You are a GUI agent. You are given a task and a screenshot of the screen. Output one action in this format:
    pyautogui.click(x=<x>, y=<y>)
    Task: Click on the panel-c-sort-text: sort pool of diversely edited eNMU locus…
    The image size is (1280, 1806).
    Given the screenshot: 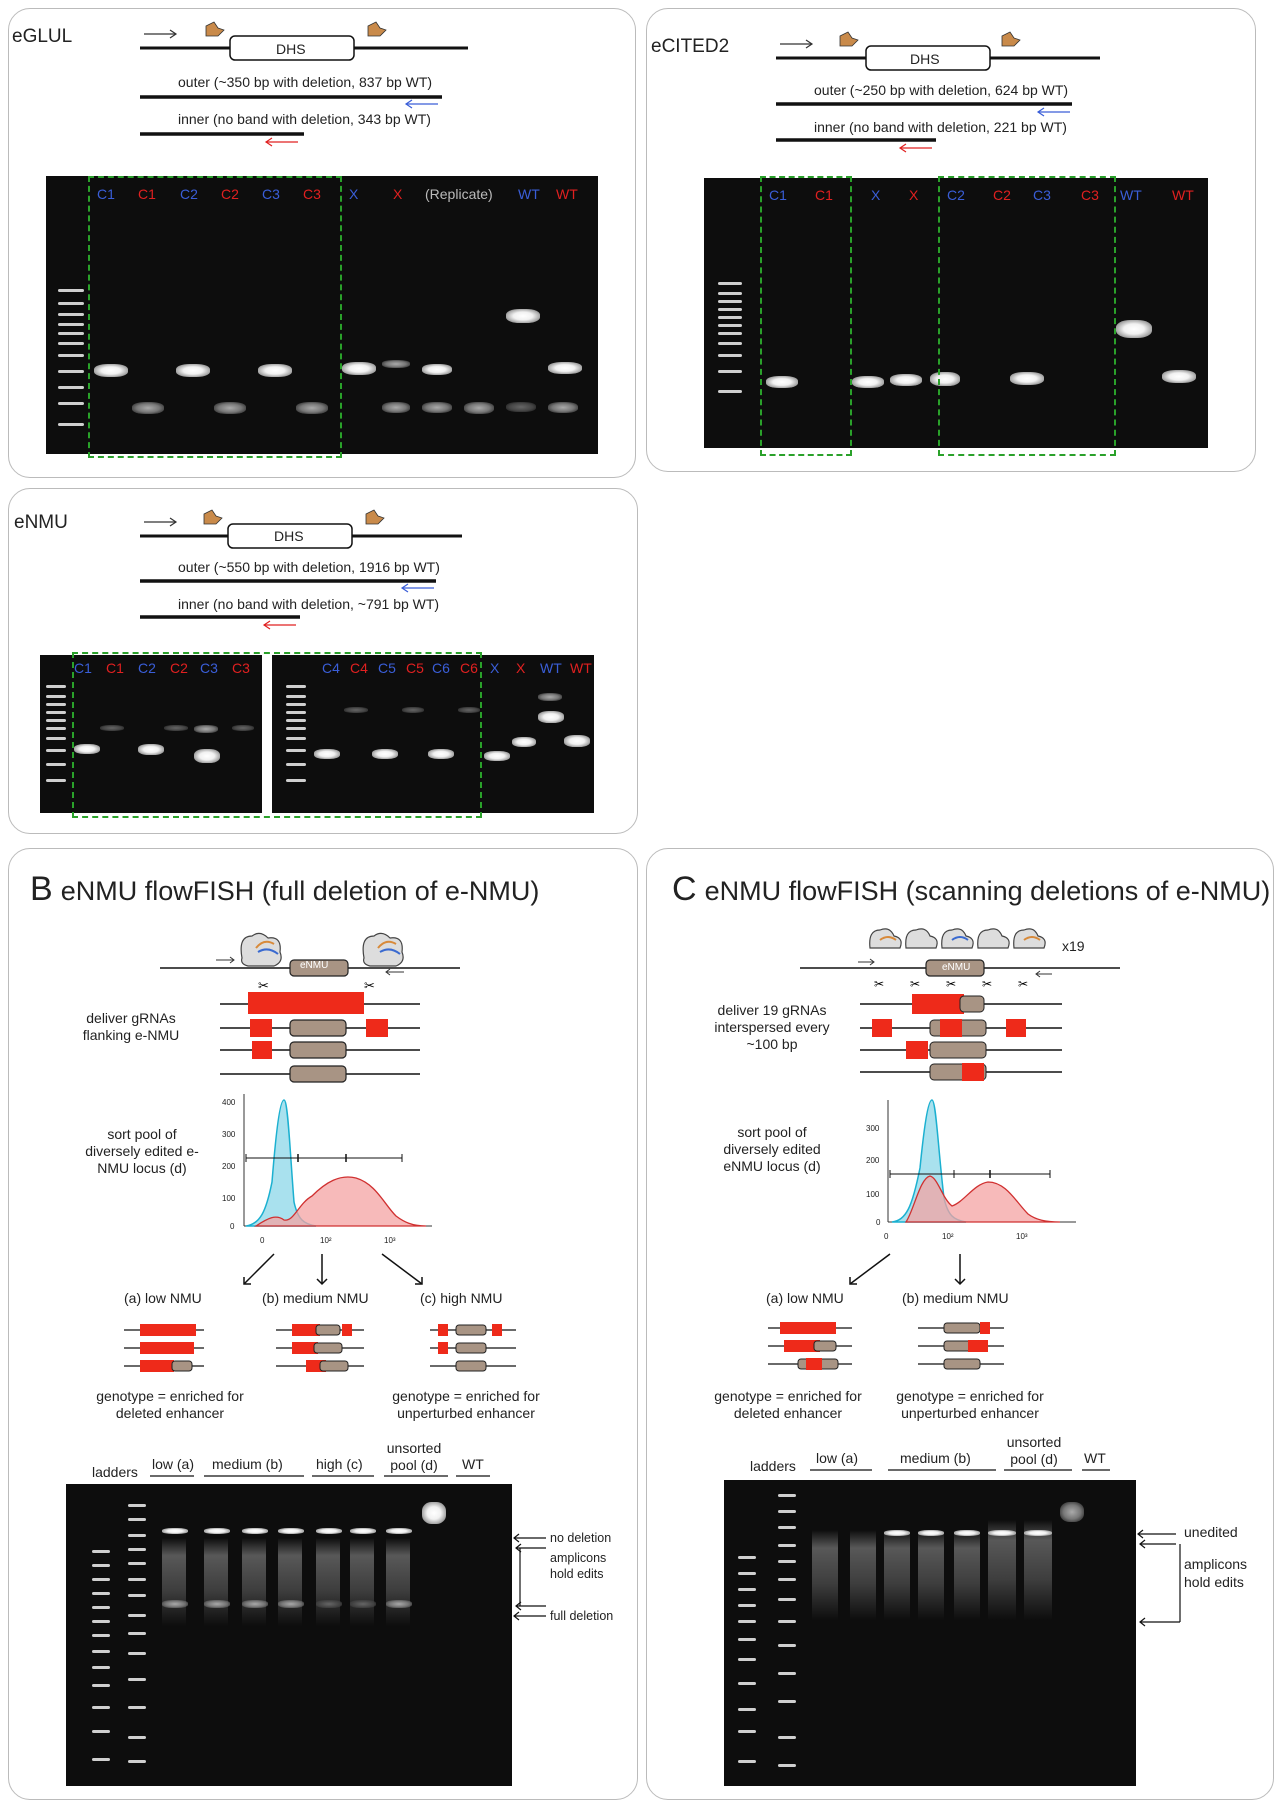 What is the action you would take?
    pyautogui.click(x=772, y=1149)
    